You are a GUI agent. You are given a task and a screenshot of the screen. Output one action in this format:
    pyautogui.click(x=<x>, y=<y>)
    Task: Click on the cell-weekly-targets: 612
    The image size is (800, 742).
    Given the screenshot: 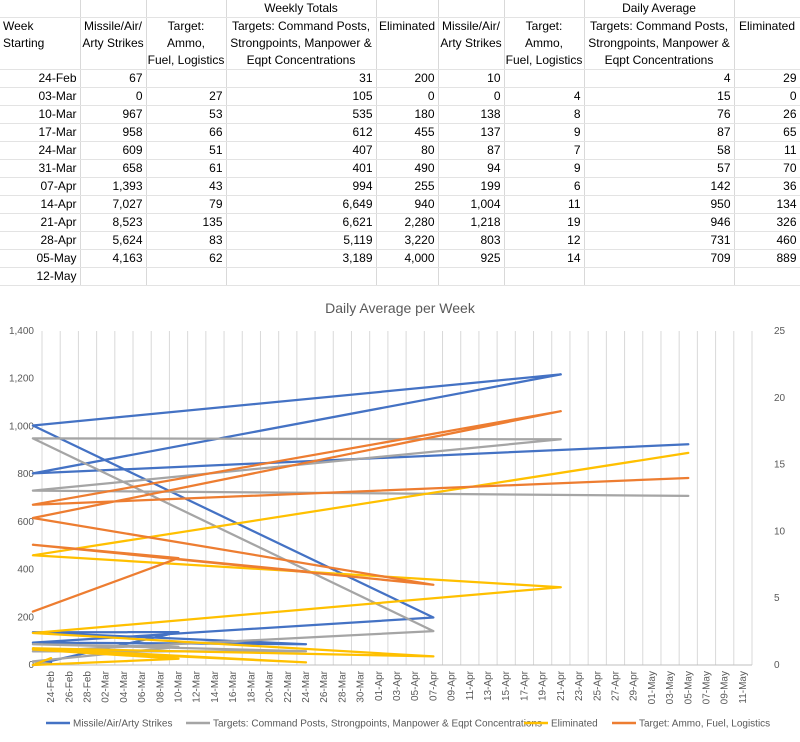 What is the action you would take?
    pyautogui.click(x=301, y=132)
    